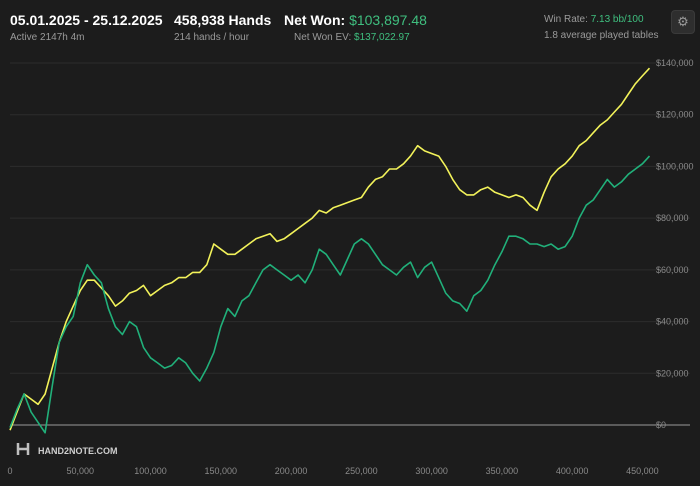  I want to click on net-won-value: $103,897.48, so click(388, 20).